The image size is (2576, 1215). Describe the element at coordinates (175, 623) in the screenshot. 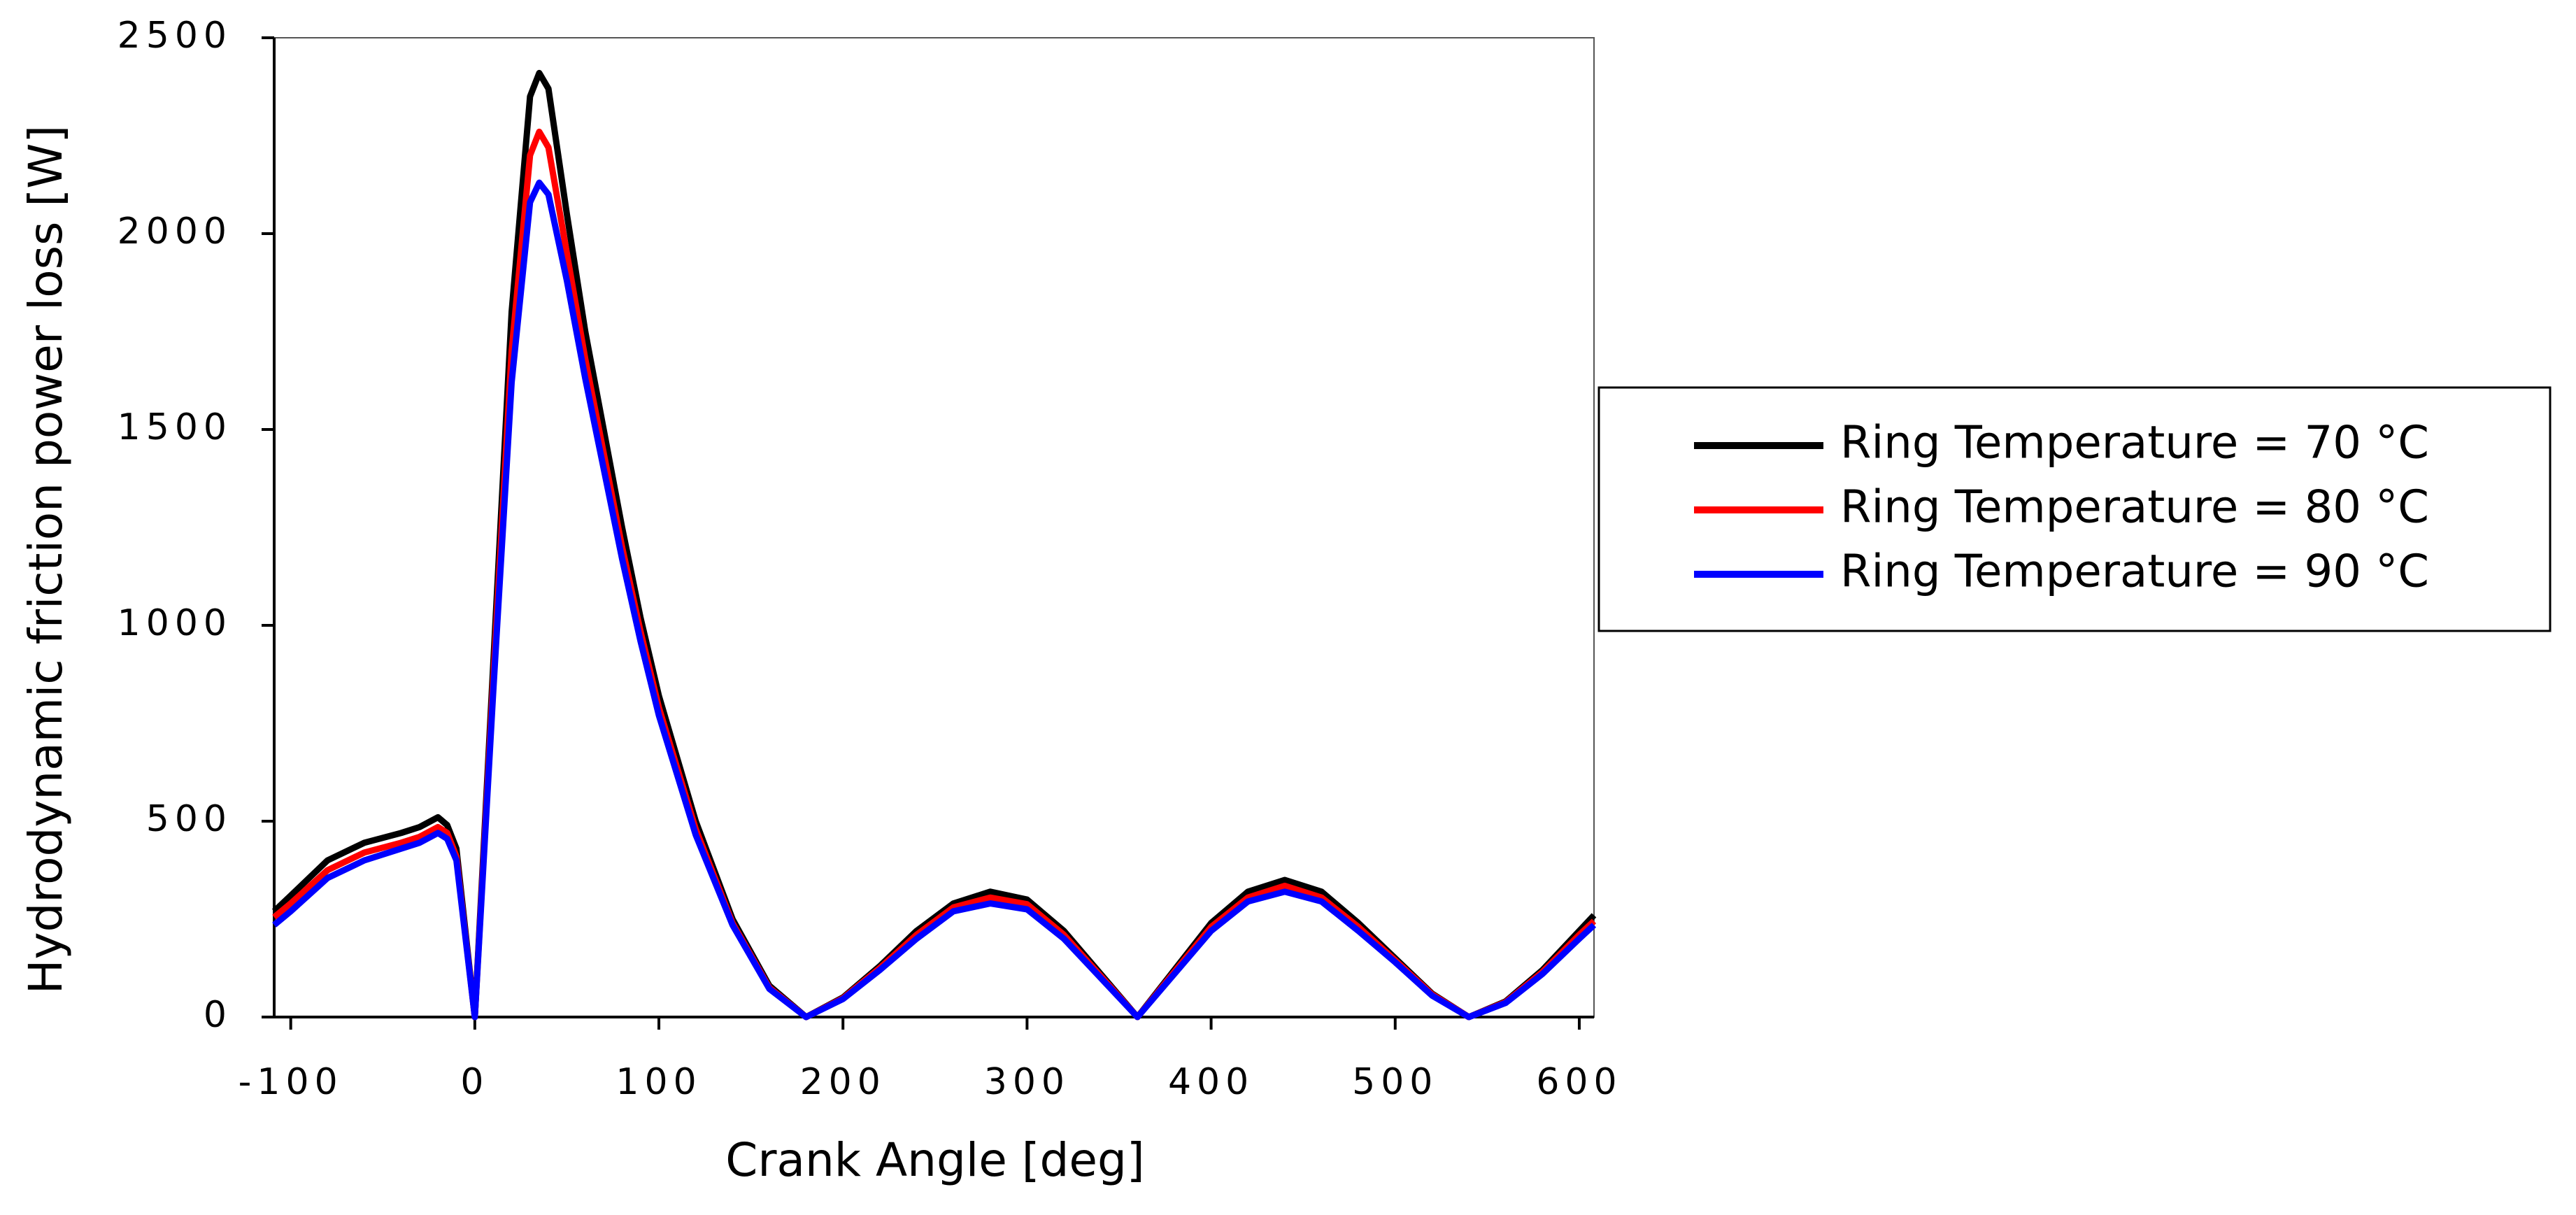

I see `y-tick-label: 1000` at that location.